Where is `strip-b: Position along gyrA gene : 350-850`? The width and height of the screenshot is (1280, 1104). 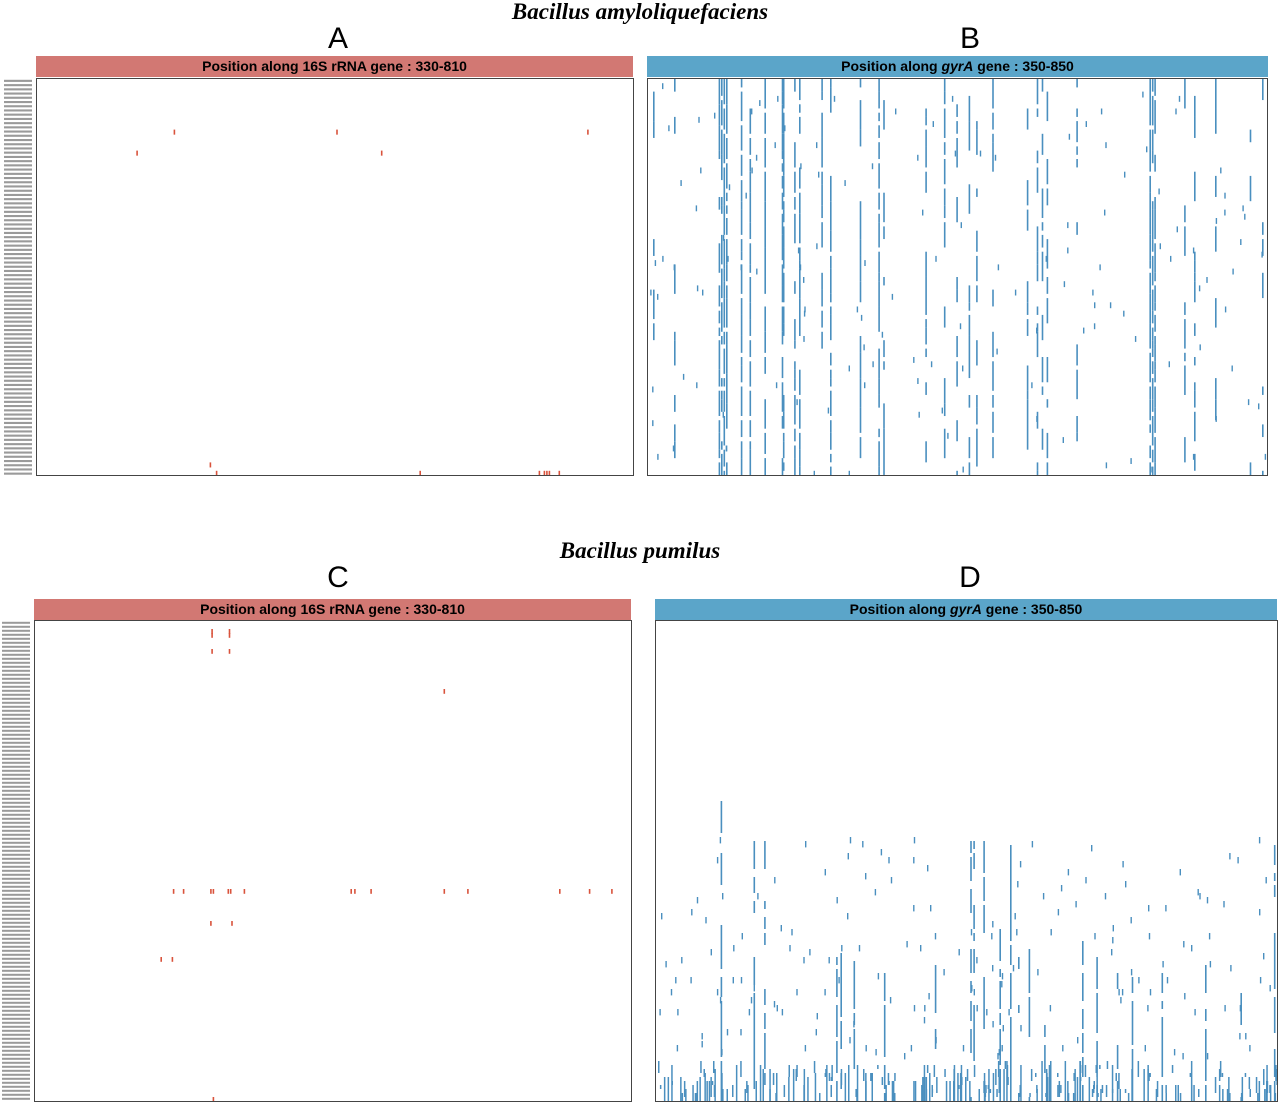
strip-b: Position along gyrA gene : 350-850 is located at coordinates (957, 66).